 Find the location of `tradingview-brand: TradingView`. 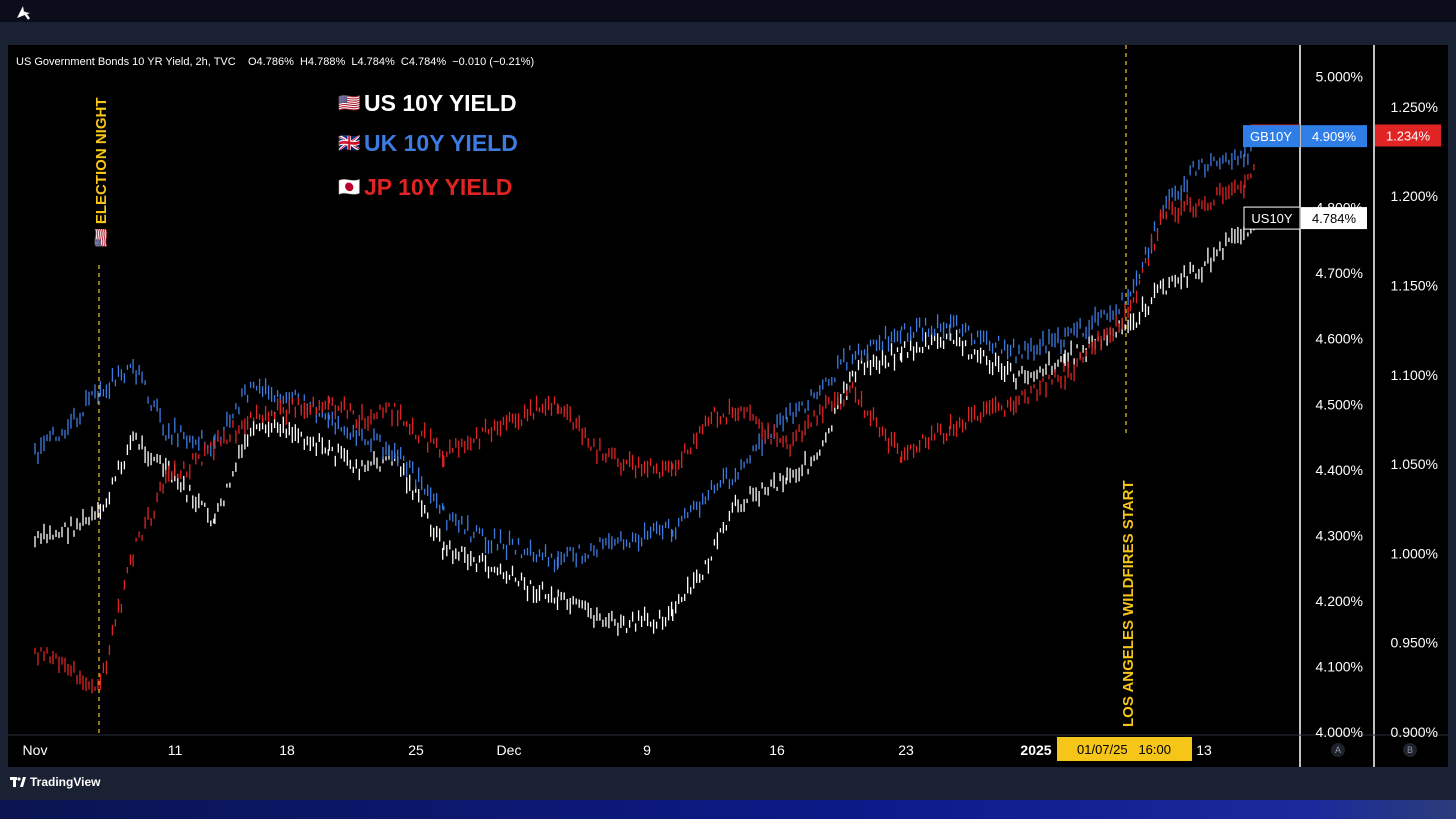

tradingview-brand: TradingView is located at coordinates (55, 782).